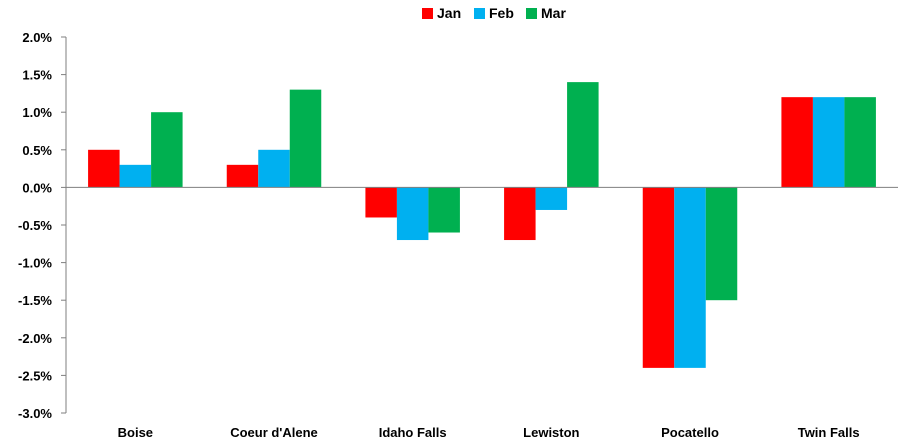 The image size is (902, 445). What do you see at coordinates (167, 150) in the screenshot?
I see `bar-mar-boise` at bounding box center [167, 150].